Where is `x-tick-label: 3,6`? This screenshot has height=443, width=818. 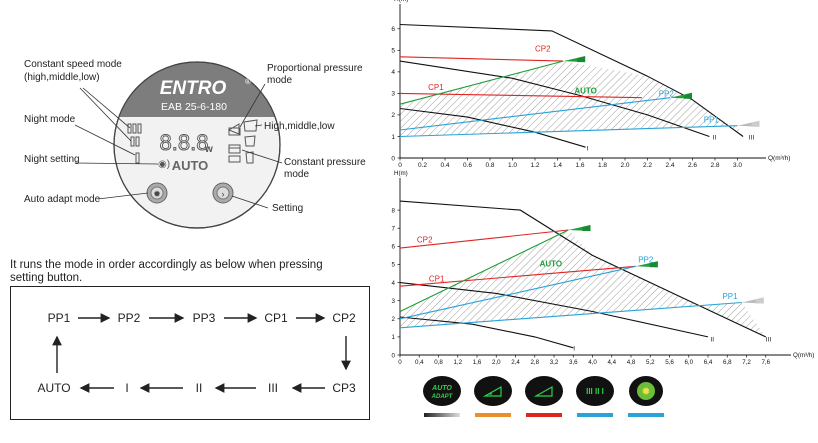
x-tick-label: 3,6 is located at coordinates (573, 362).